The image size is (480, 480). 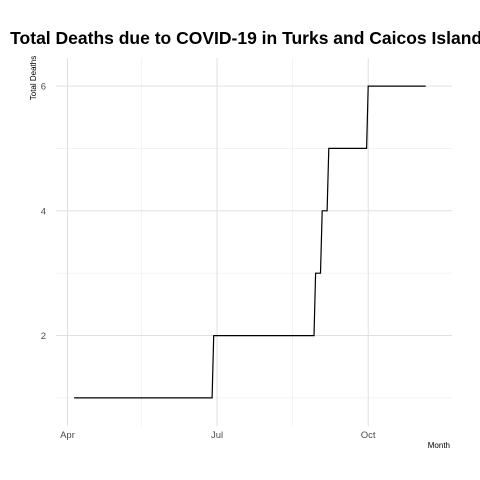 I want to click on y-axis-label: Total Deaths, so click(x=33, y=78).